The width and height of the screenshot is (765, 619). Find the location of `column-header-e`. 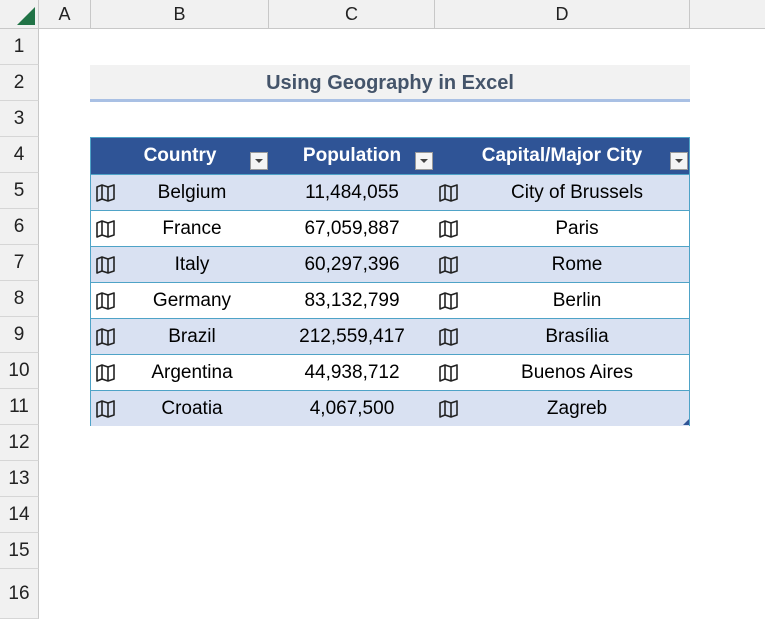

column-header-e is located at coordinates (727, 14).